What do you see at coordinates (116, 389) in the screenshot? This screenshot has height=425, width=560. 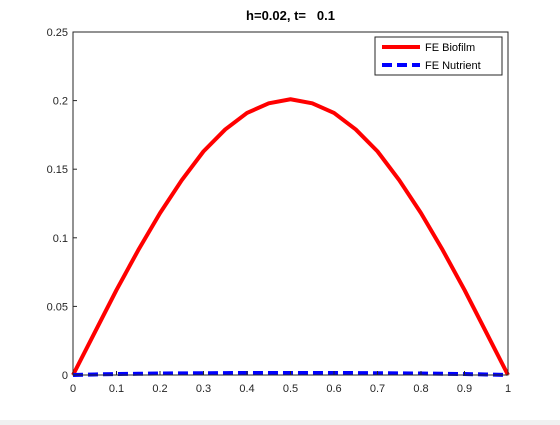 I see `x-tick-label: 0.1` at bounding box center [116, 389].